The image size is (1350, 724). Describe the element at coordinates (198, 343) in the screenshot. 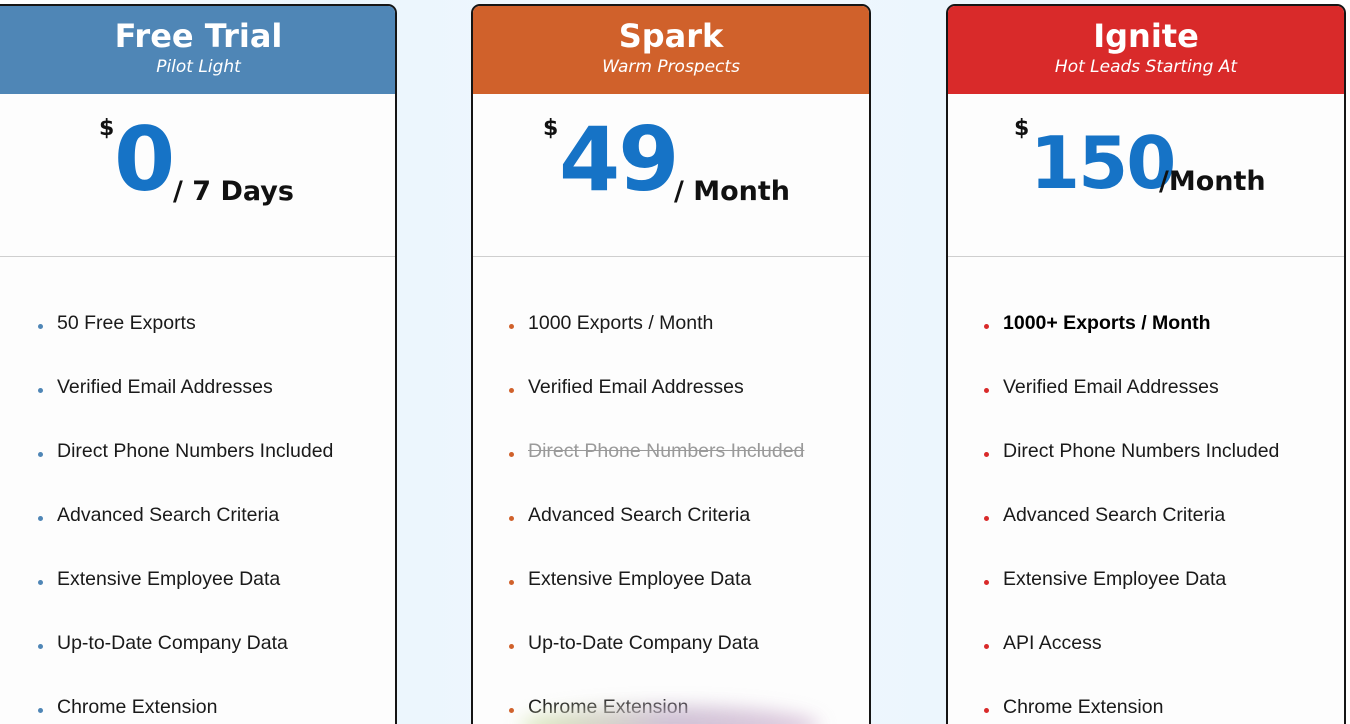

I see `feature-item: 50 Free Exports` at that location.